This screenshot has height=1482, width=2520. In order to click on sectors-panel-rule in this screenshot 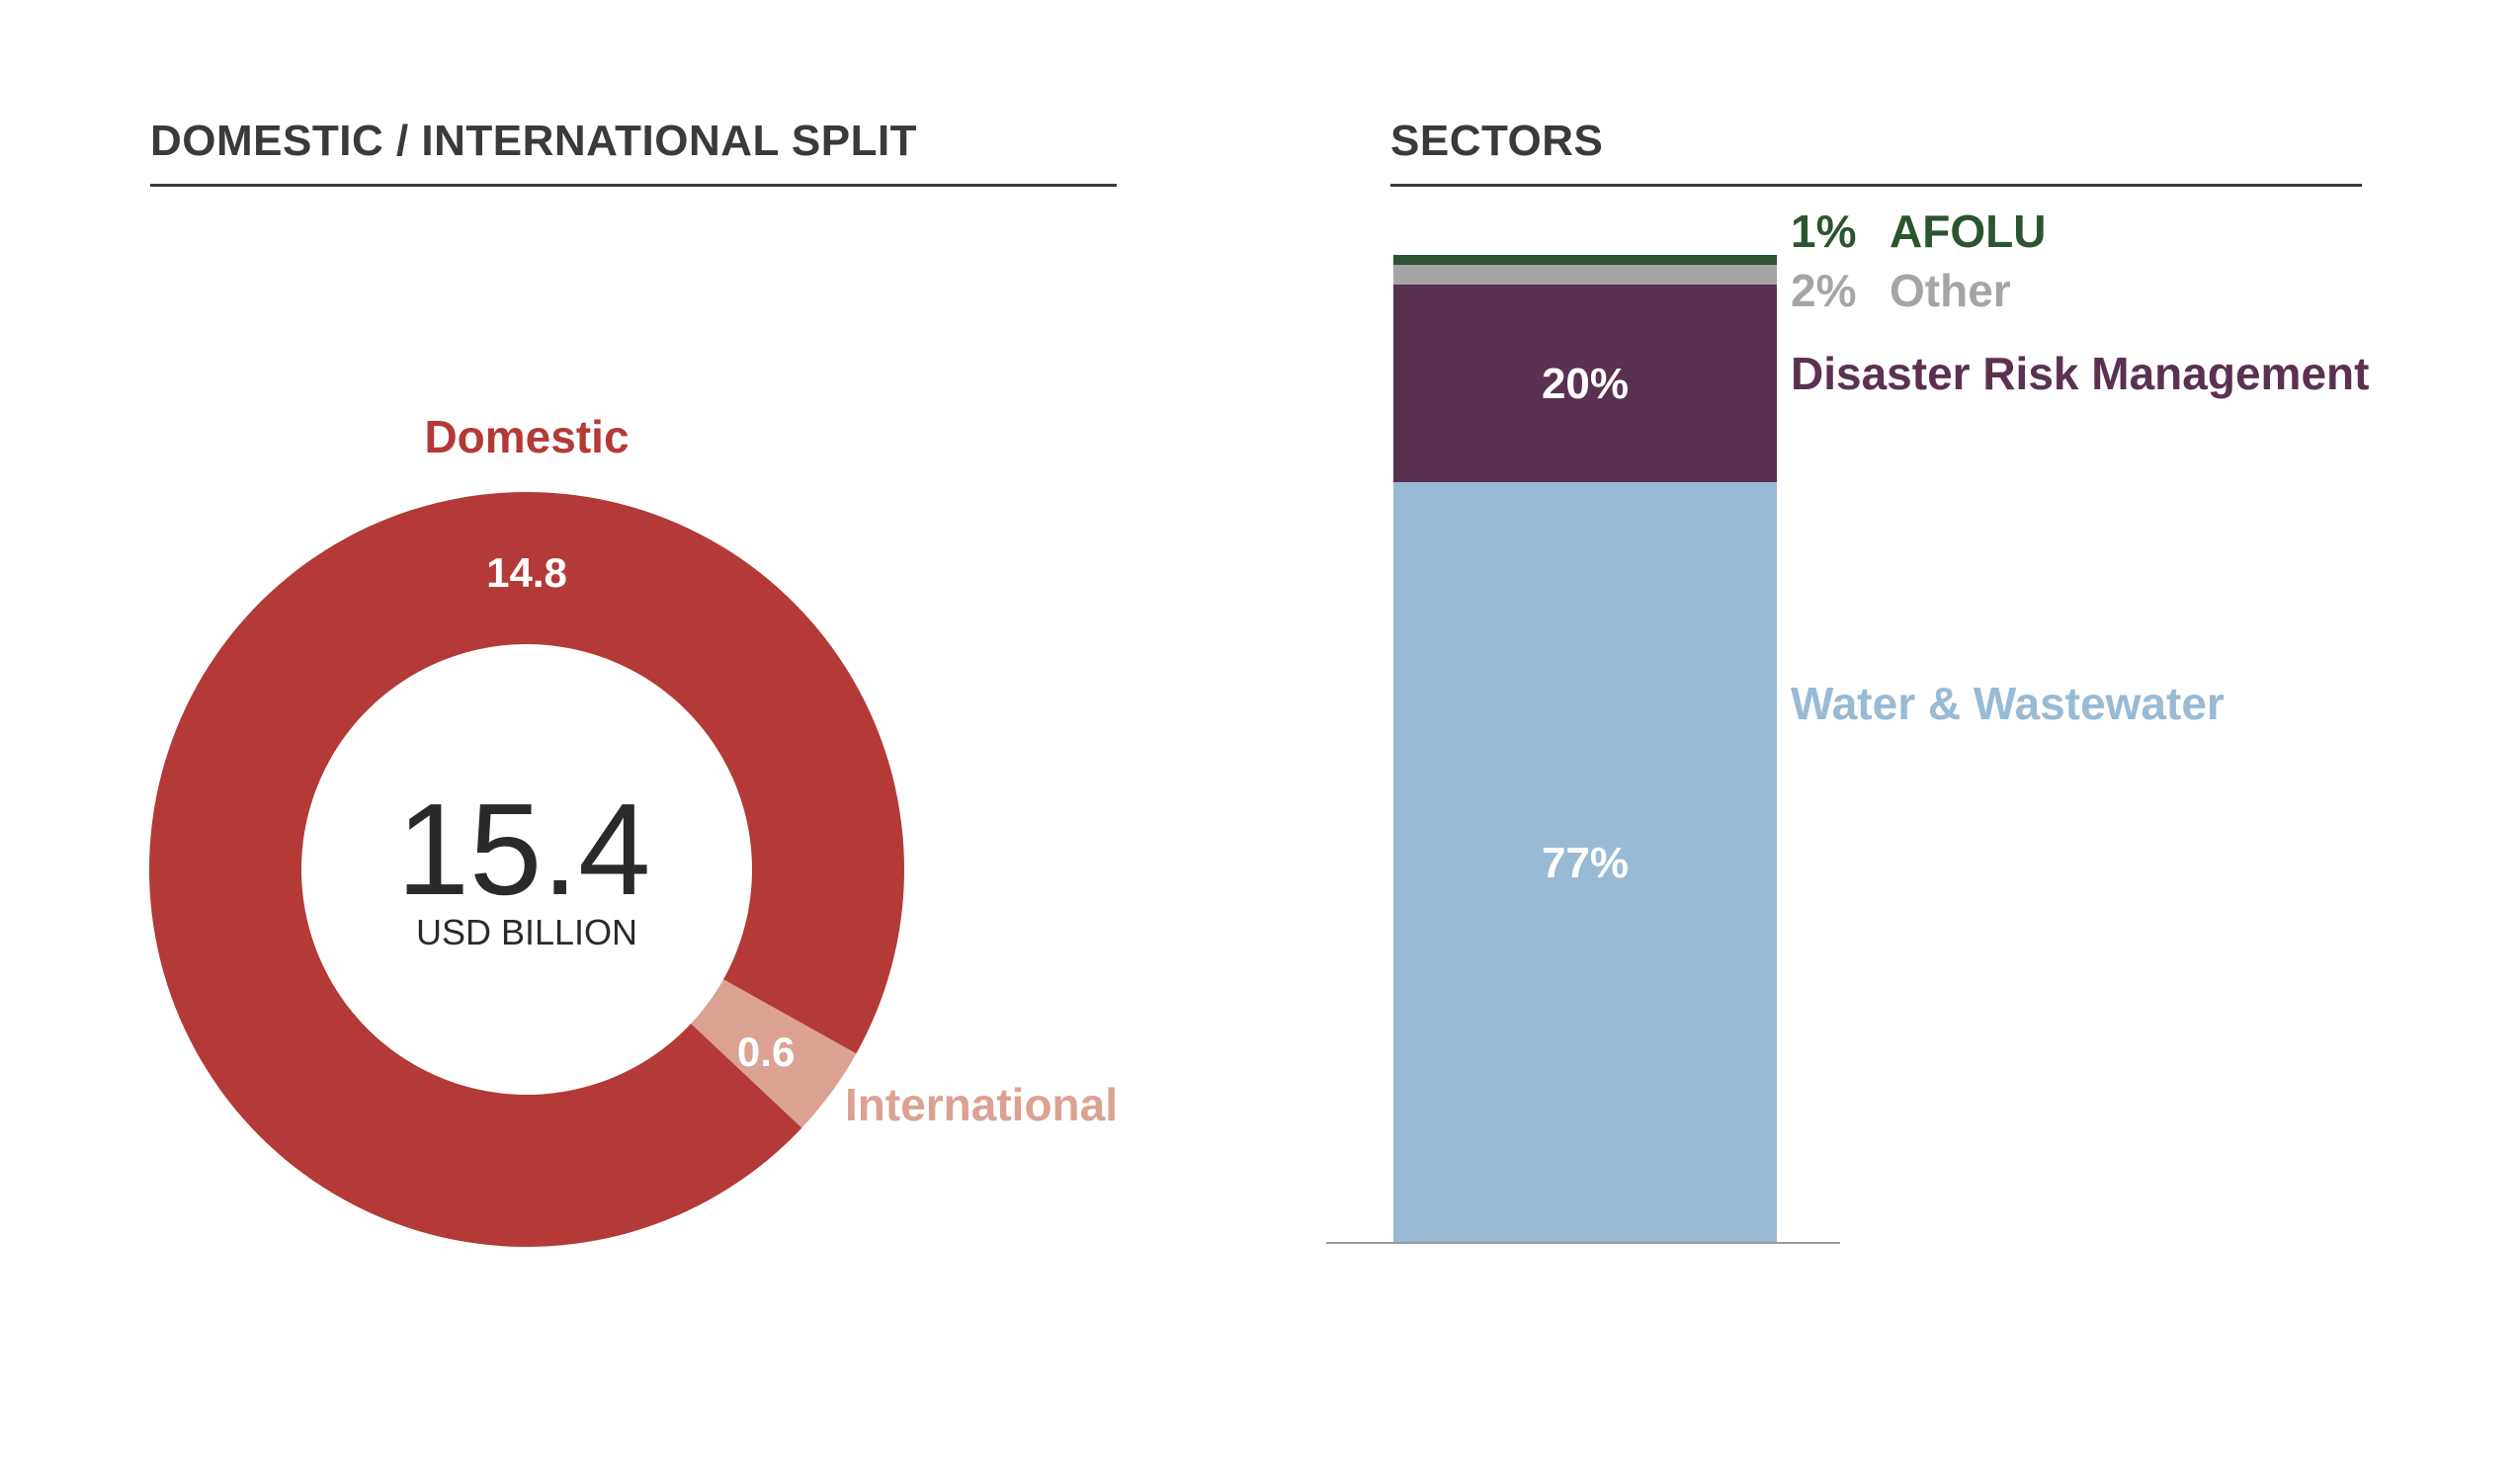, I will do `click(1876, 185)`.